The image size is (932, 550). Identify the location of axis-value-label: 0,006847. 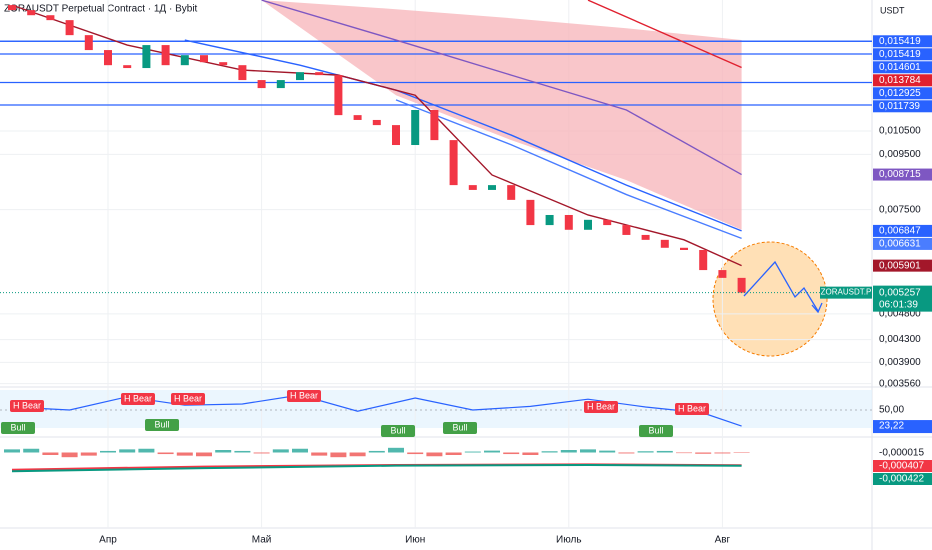
(900, 231).